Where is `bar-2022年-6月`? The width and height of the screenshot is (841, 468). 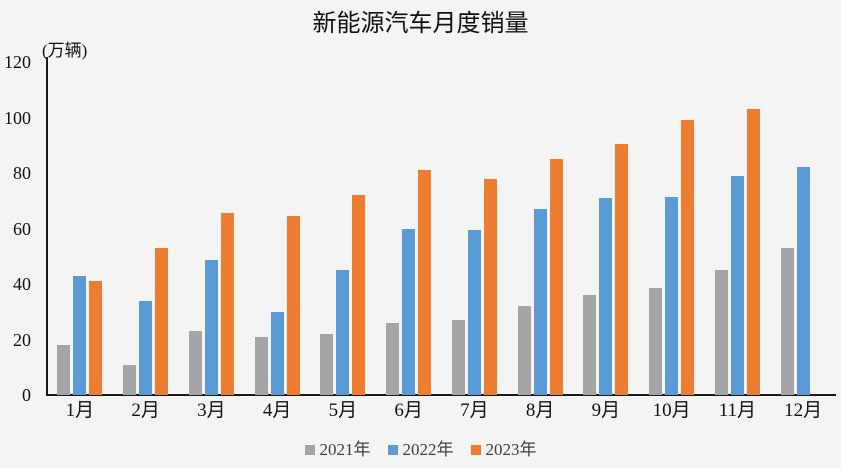
bar-2022年-6月 is located at coordinates (409, 311).